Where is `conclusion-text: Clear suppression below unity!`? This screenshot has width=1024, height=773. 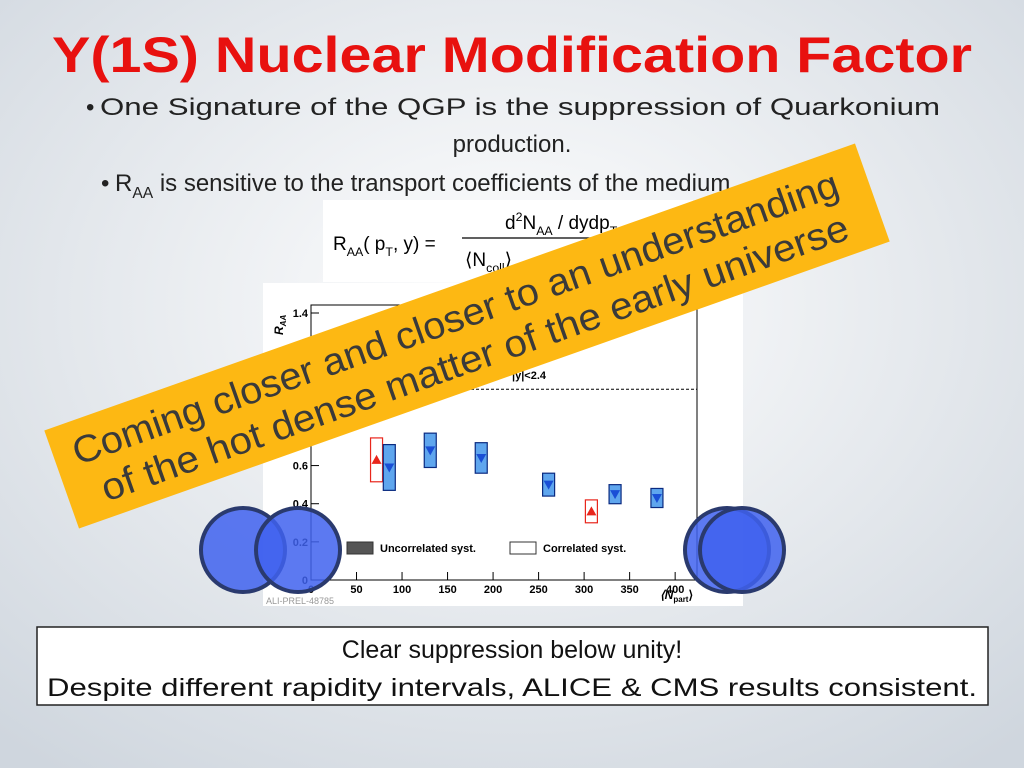
conclusion-text: Clear suppression below unity! is located at coordinates (512, 650).